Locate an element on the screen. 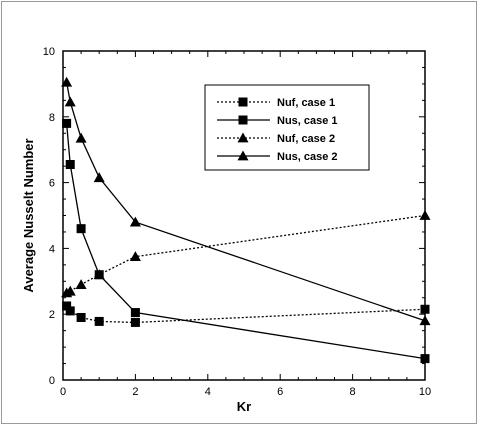  legend-label: Nuf, case 1 is located at coordinates (306, 103).